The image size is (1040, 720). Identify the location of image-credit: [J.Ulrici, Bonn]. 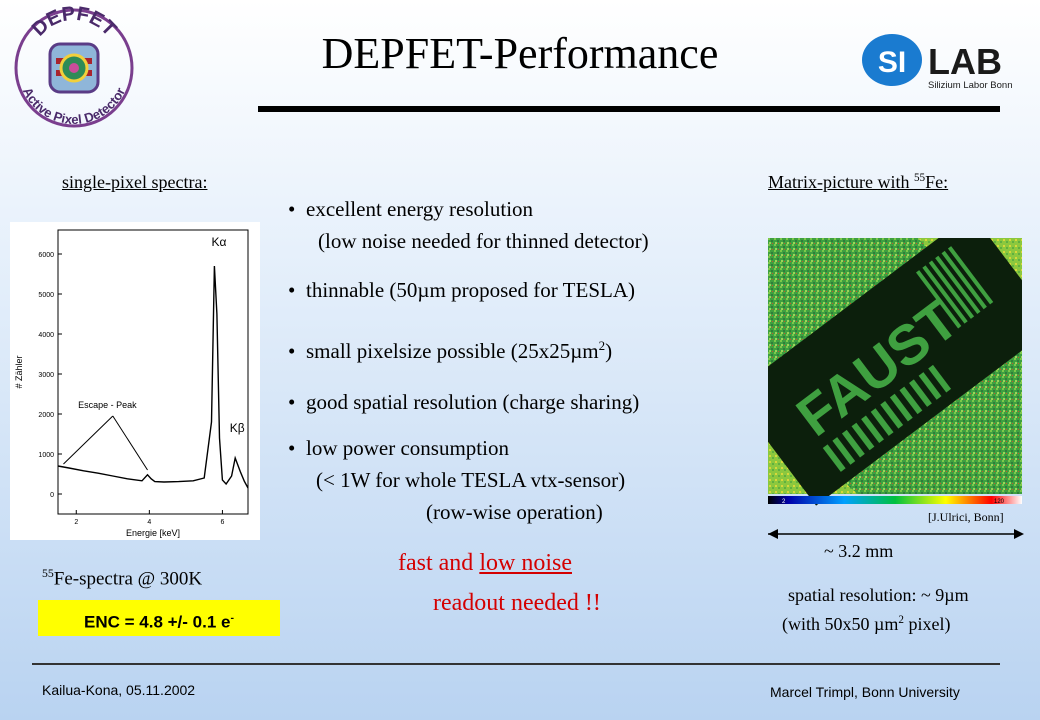
(966, 517).